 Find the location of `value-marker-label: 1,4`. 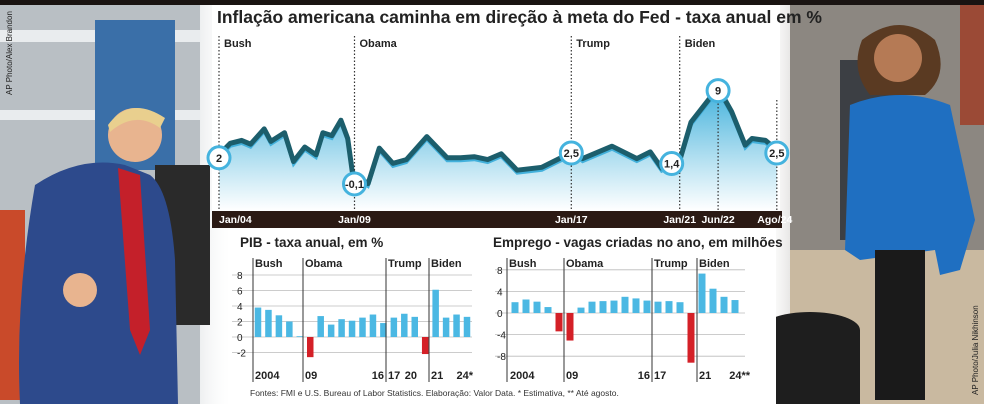

value-marker-label: 1,4 is located at coordinates (672, 165).